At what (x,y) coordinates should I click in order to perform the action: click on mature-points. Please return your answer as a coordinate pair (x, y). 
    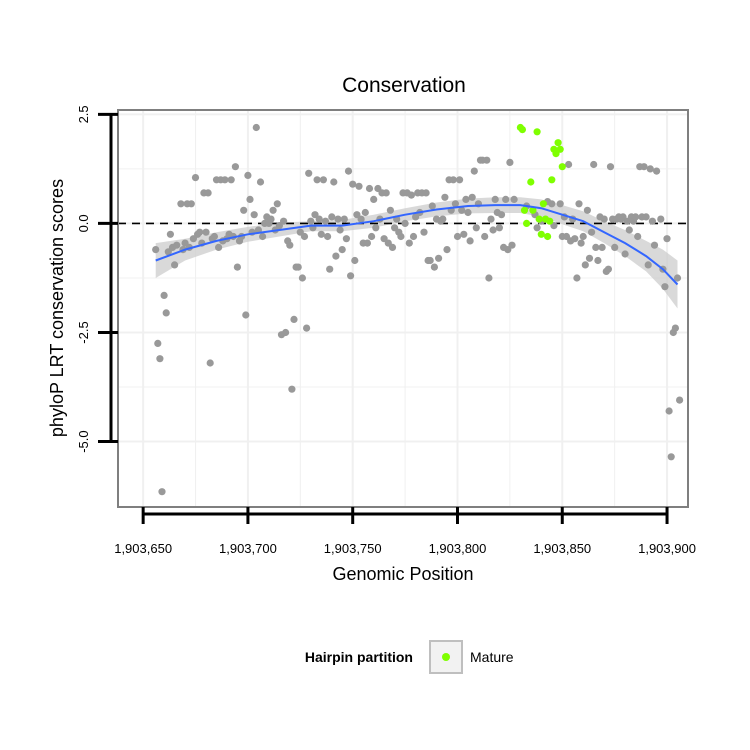
    Looking at the image, I should click on (541, 182).